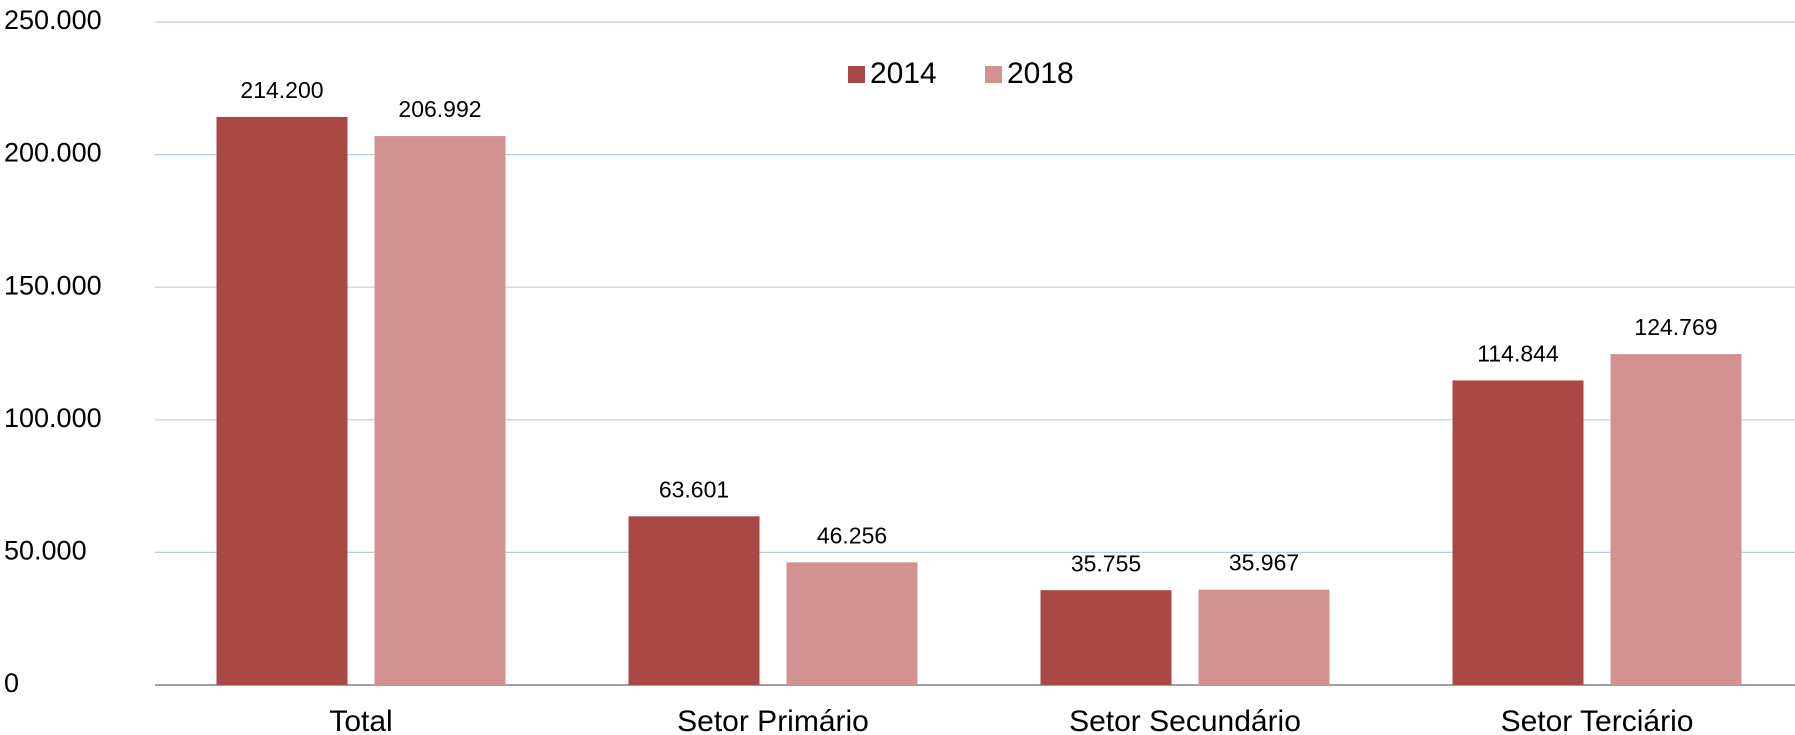  Describe the element at coordinates (1185, 720) in the screenshot. I see `x-tick-label: Setor Secundário` at that location.